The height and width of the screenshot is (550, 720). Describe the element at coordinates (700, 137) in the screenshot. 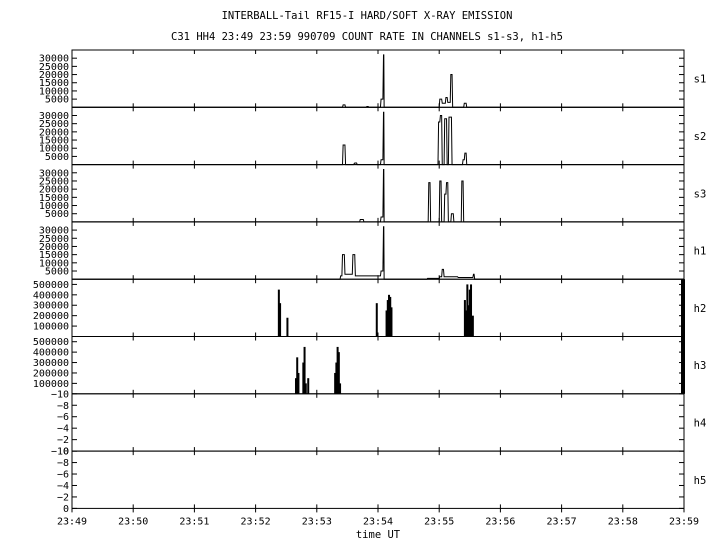

I see `panel-label: s2` at that location.